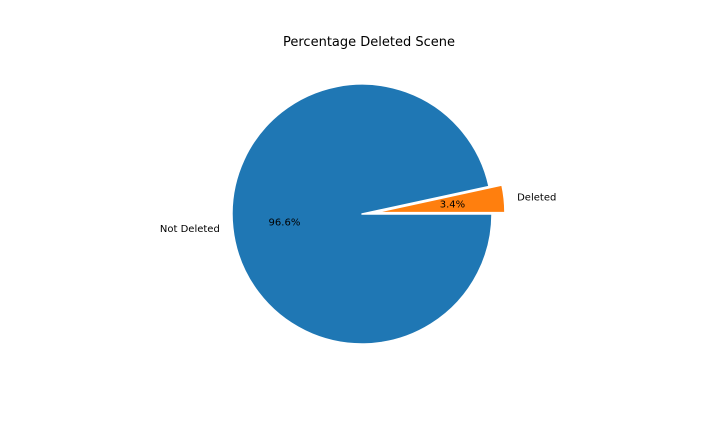 This screenshot has height=432, width=720. What do you see at coordinates (190, 229) in the screenshot?
I see `slice-label-not-deleted: Not Deleted` at bounding box center [190, 229].